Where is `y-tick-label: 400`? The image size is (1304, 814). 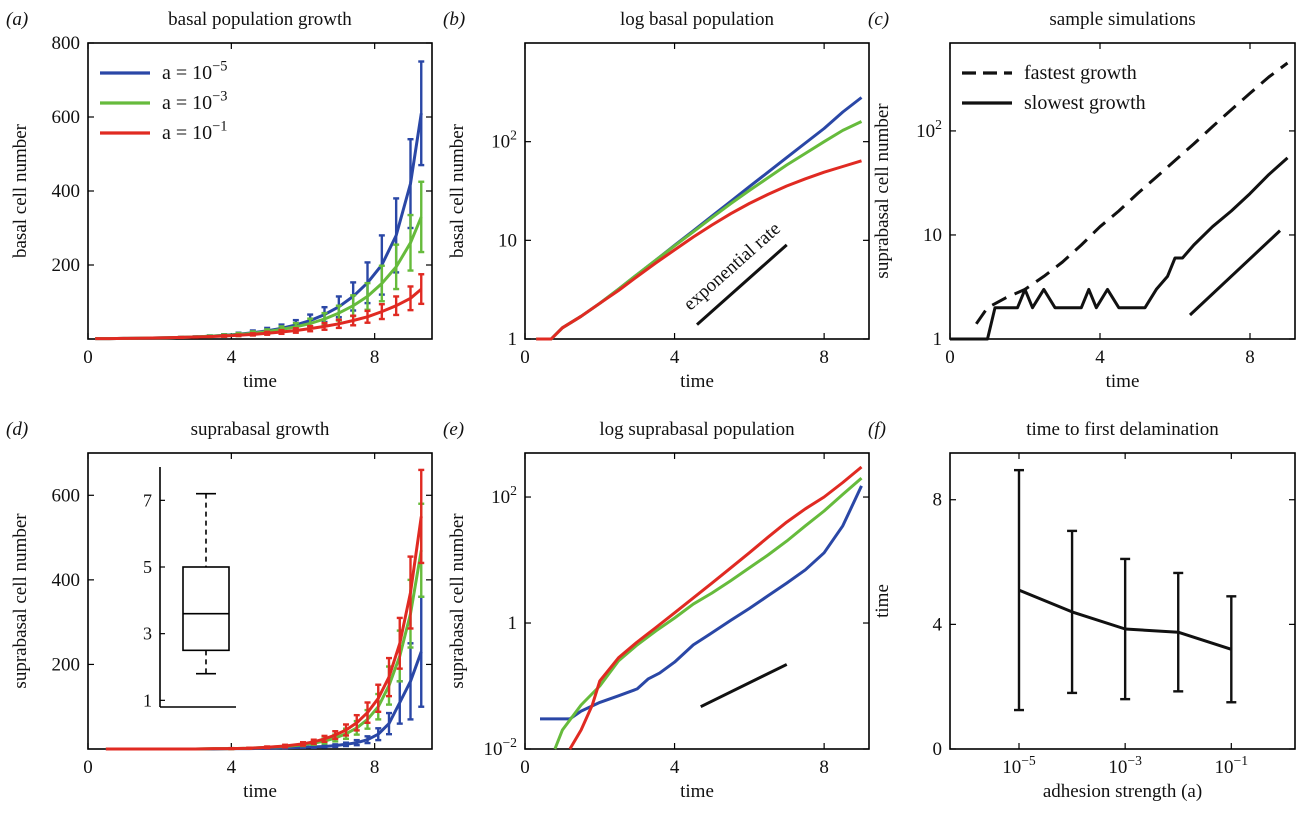 y-tick-label: 400 is located at coordinates (66, 191).